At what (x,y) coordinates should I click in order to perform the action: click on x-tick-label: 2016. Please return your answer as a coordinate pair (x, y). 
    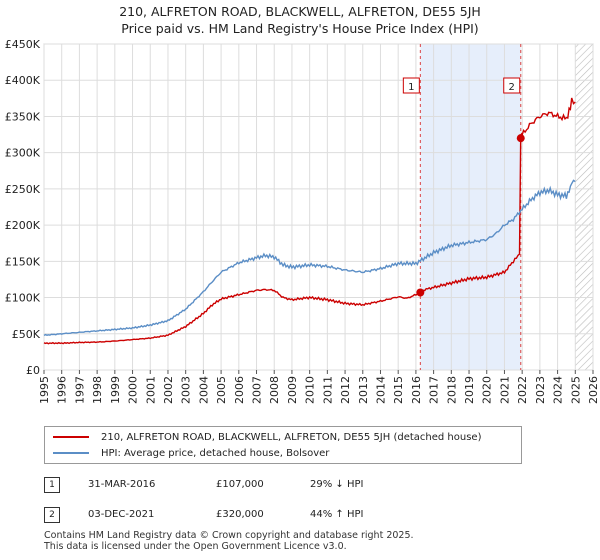
    Looking at the image, I should click on (416, 390).